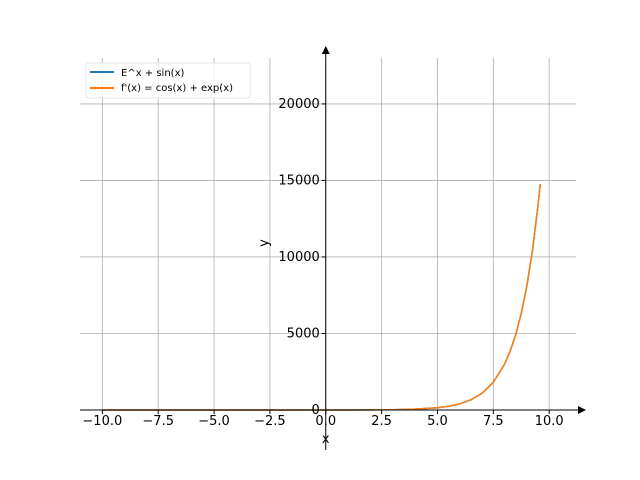 The width and height of the screenshot is (640, 480). I want to click on x-tick-label: −2.5, so click(270, 421).